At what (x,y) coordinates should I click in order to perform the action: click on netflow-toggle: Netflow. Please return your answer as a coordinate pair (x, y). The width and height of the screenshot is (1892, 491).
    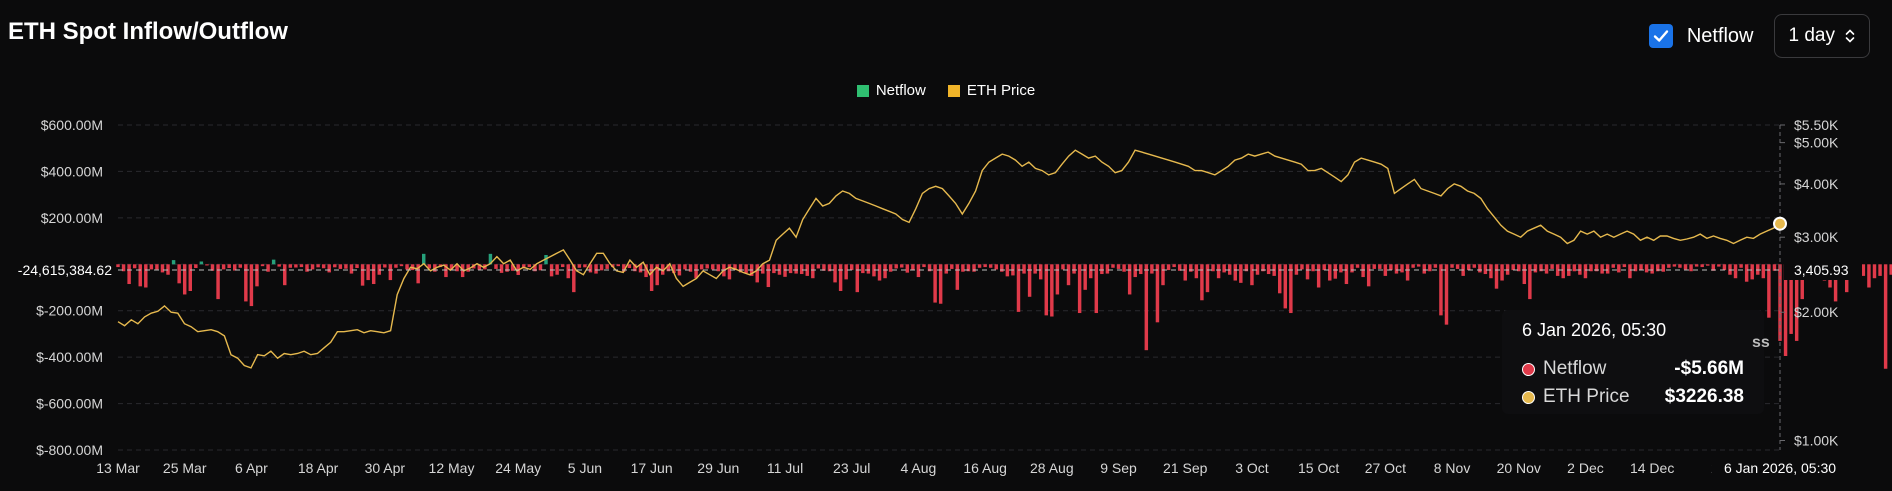
    Looking at the image, I should click on (1701, 36).